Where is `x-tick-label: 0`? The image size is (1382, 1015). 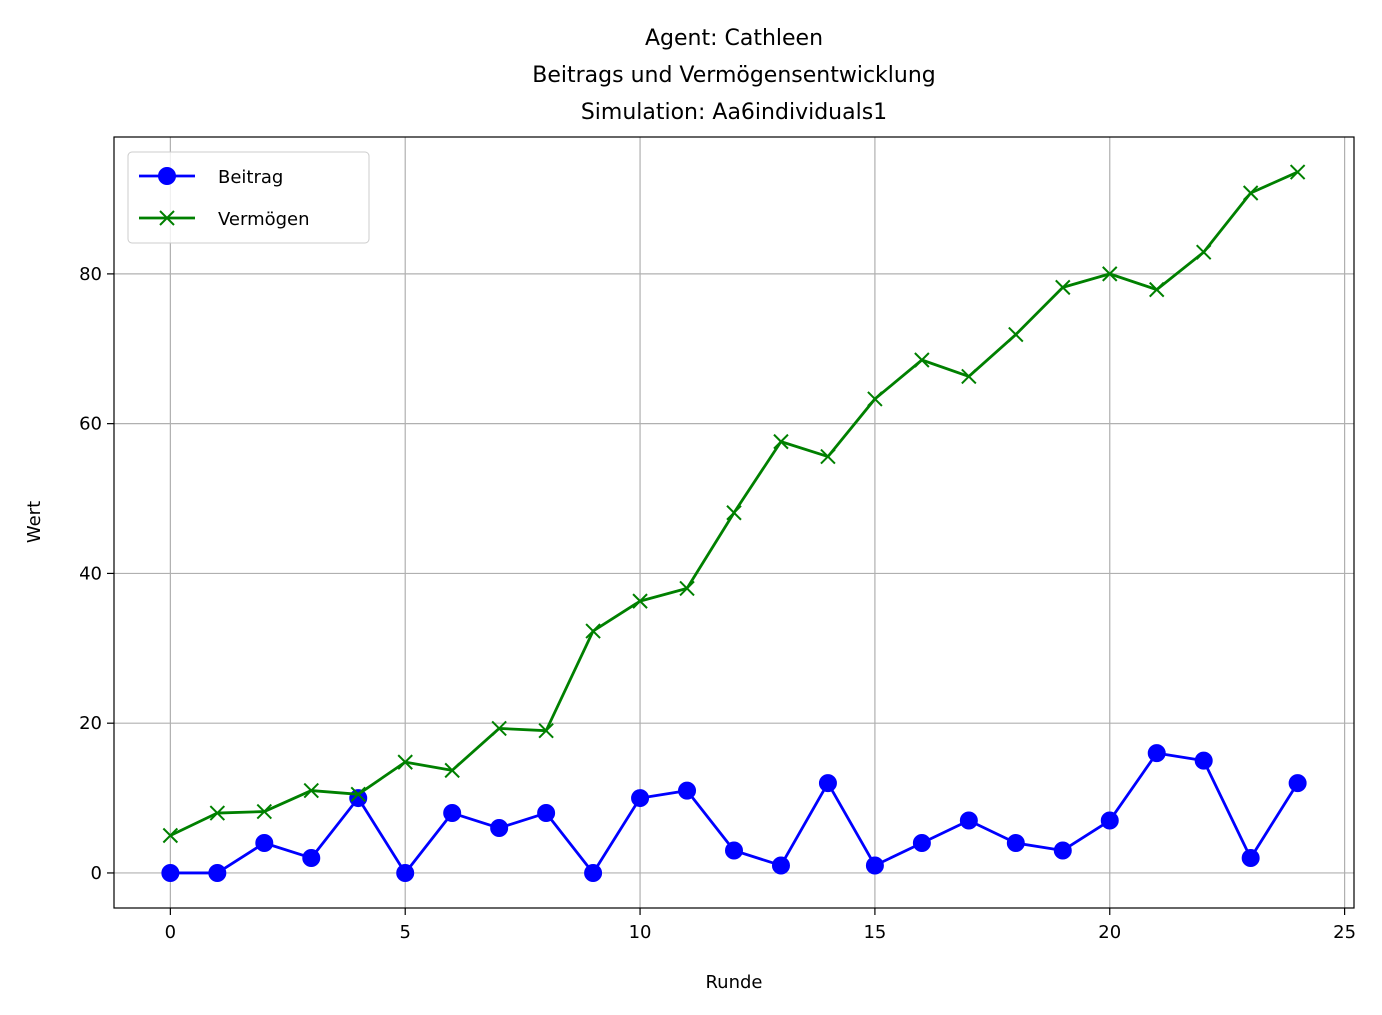 x-tick-label: 0 is located at coordinates (170, 932).